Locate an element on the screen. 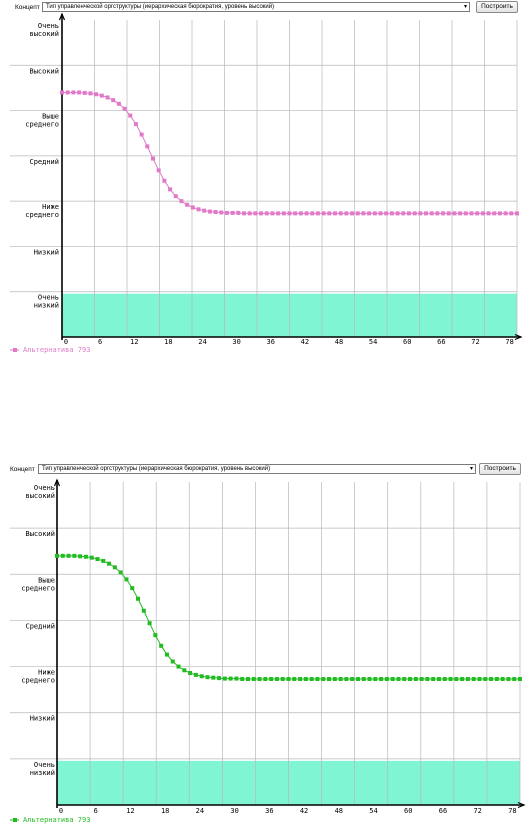  x-tick-label: 42 is located at coordinates (304, 811).